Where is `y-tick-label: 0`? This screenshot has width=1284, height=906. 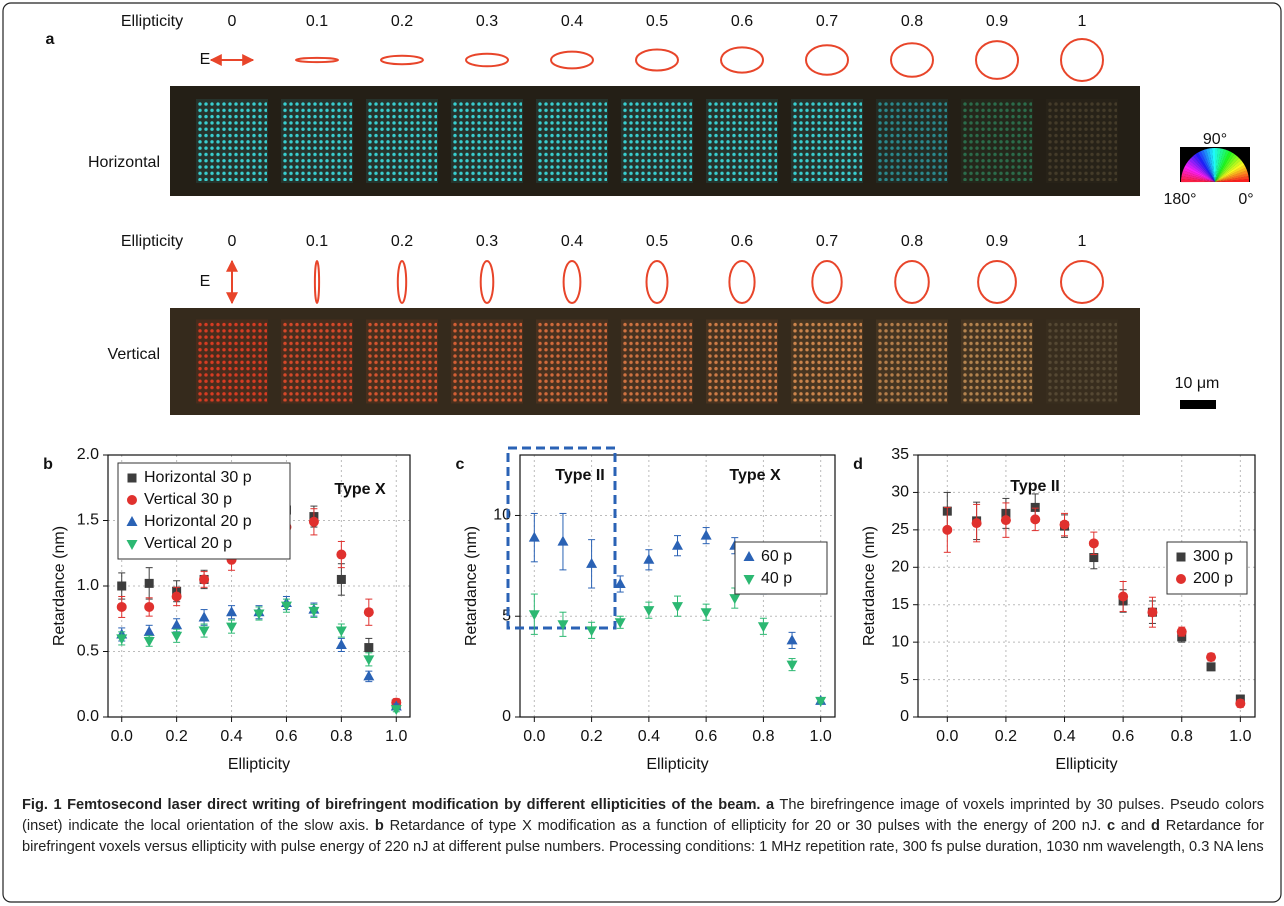 y-tick-label: 0 is located at coordinates (506, 716).